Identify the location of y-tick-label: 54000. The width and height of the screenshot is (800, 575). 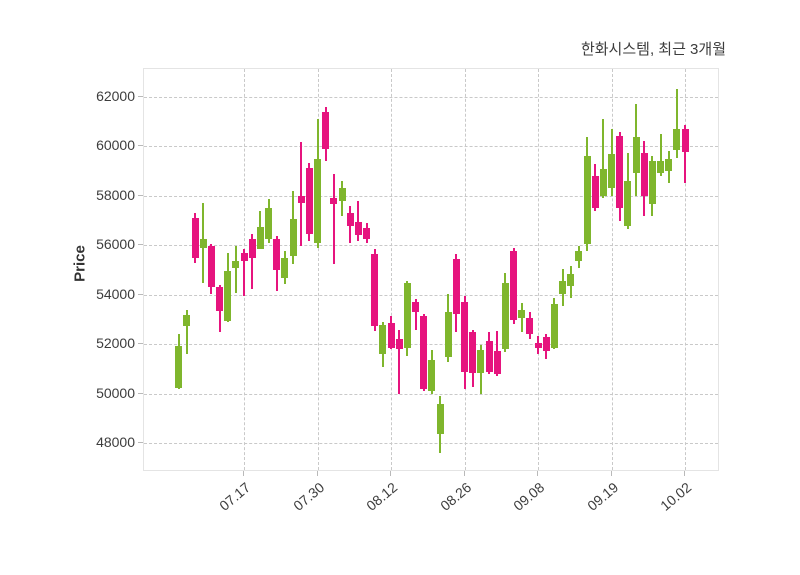
(115, 293).